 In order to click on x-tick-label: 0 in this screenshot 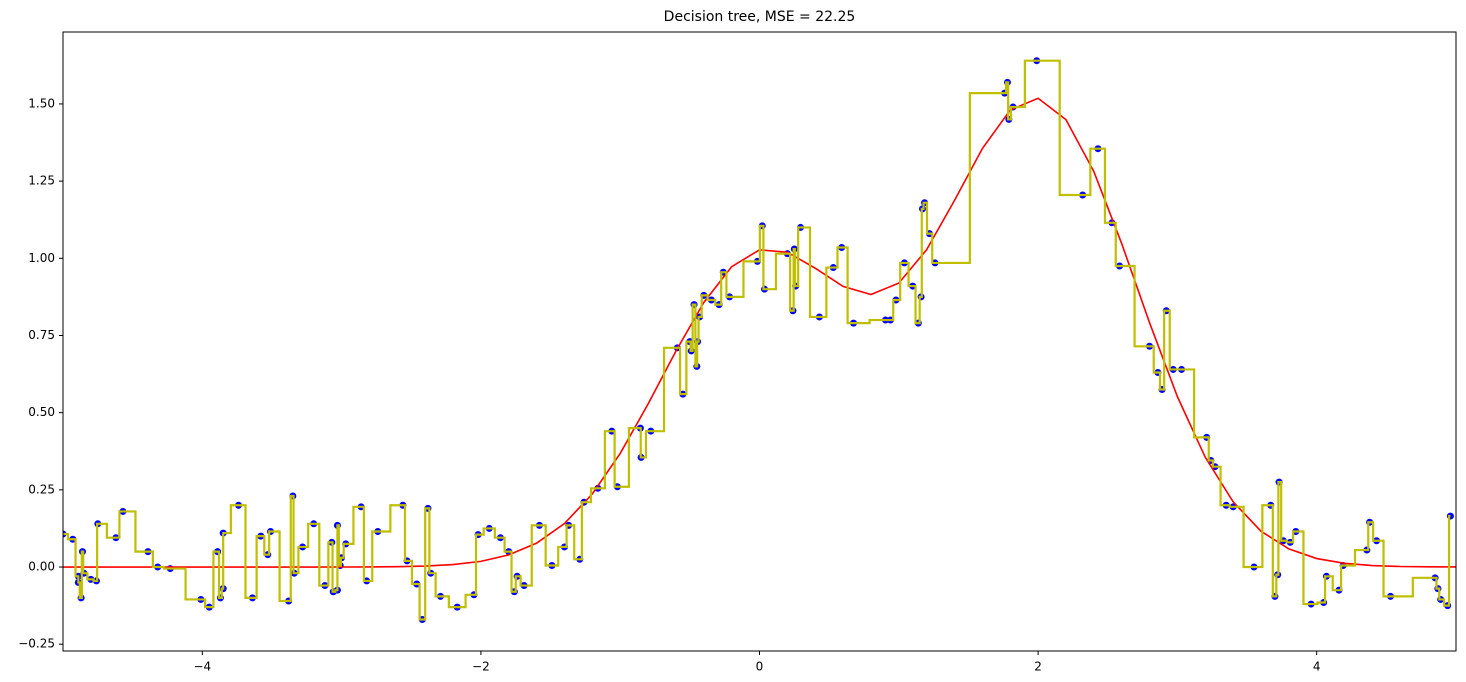, I will do `click(760, 667)`.